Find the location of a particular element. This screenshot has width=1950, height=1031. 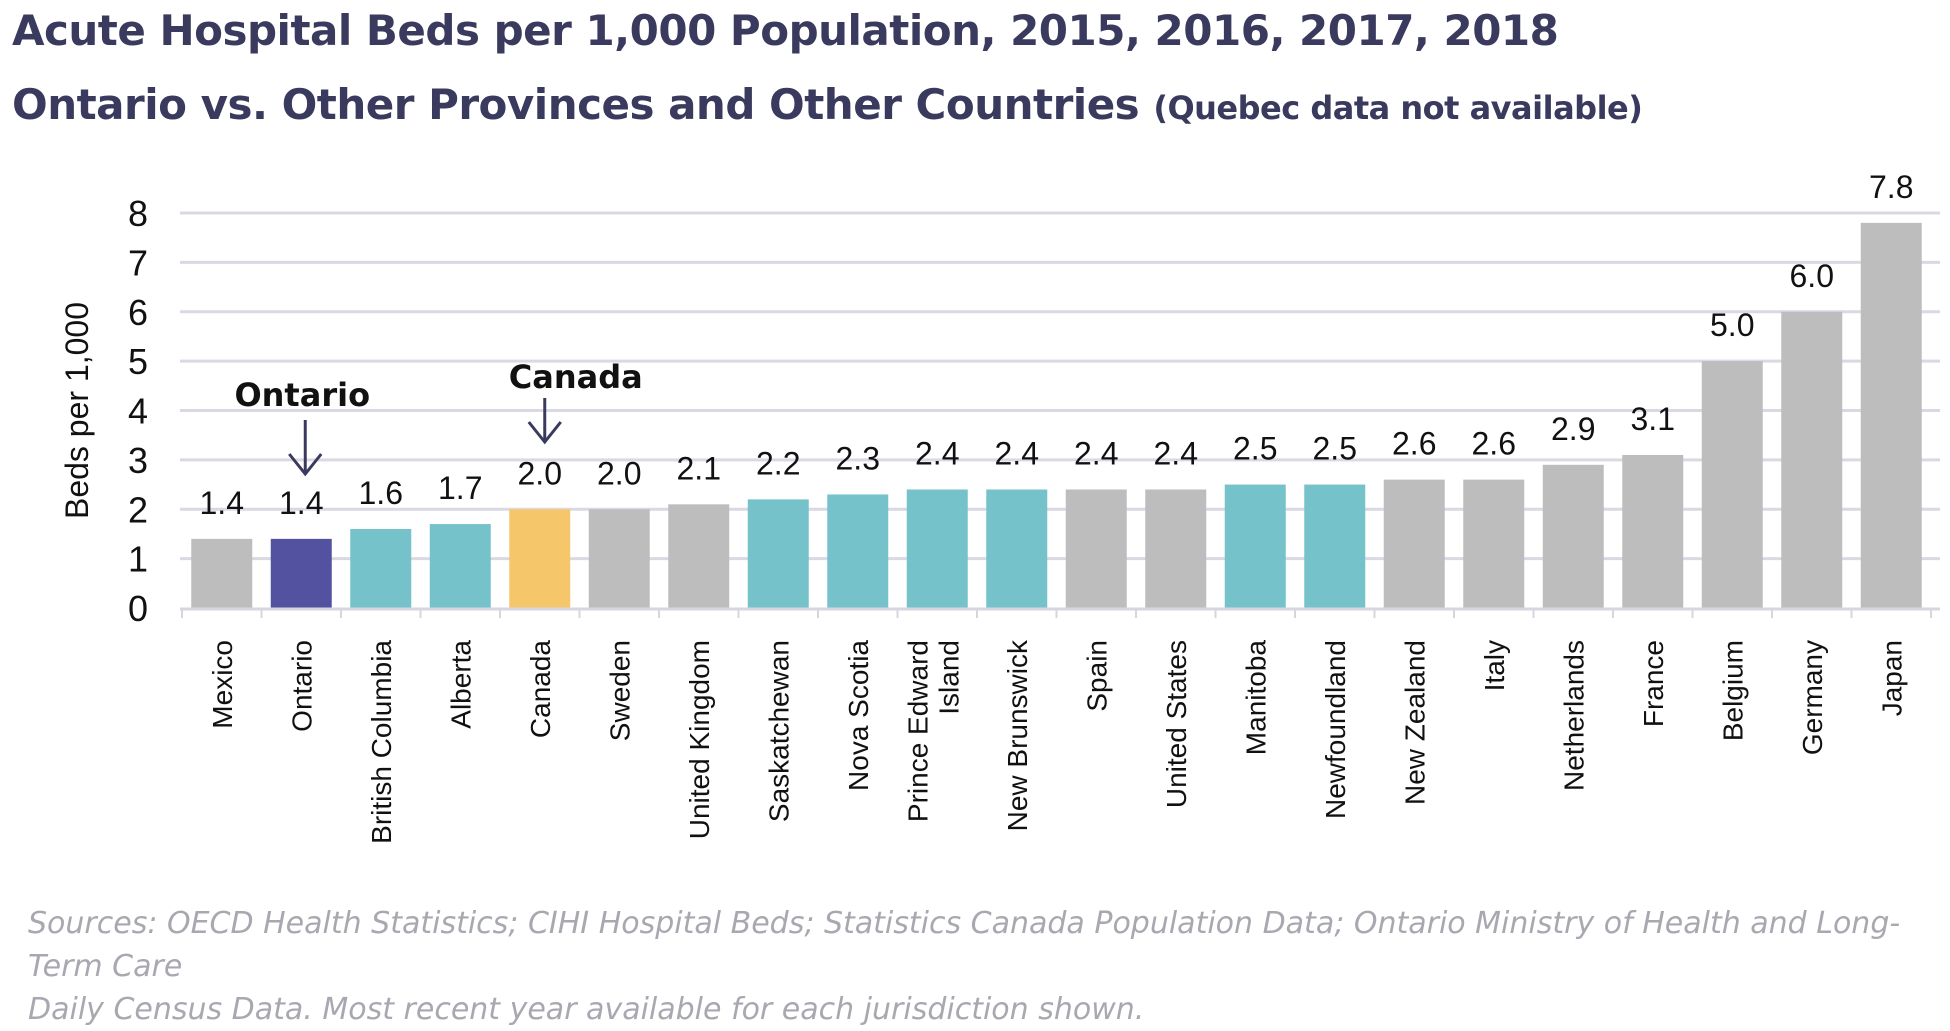

data-label: 1.6 is located at coordinates (381, 493).